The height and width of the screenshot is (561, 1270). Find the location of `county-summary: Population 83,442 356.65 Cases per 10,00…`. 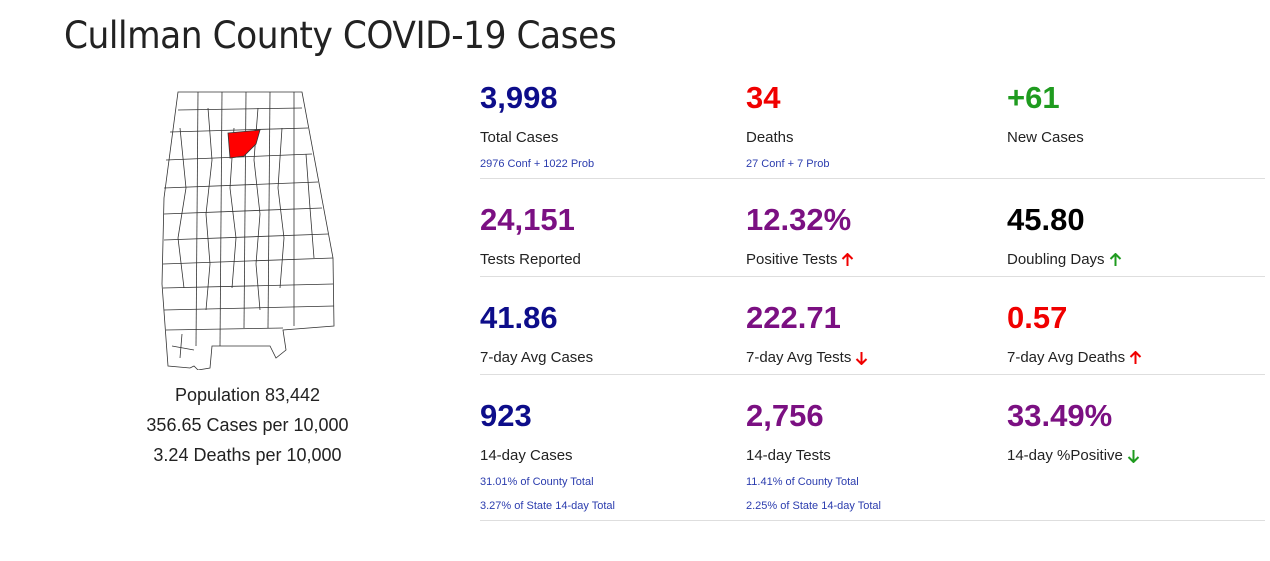

county-summary: Population 83,442 356.65 Cases per 10,00… is located at coordinates (247, 425).